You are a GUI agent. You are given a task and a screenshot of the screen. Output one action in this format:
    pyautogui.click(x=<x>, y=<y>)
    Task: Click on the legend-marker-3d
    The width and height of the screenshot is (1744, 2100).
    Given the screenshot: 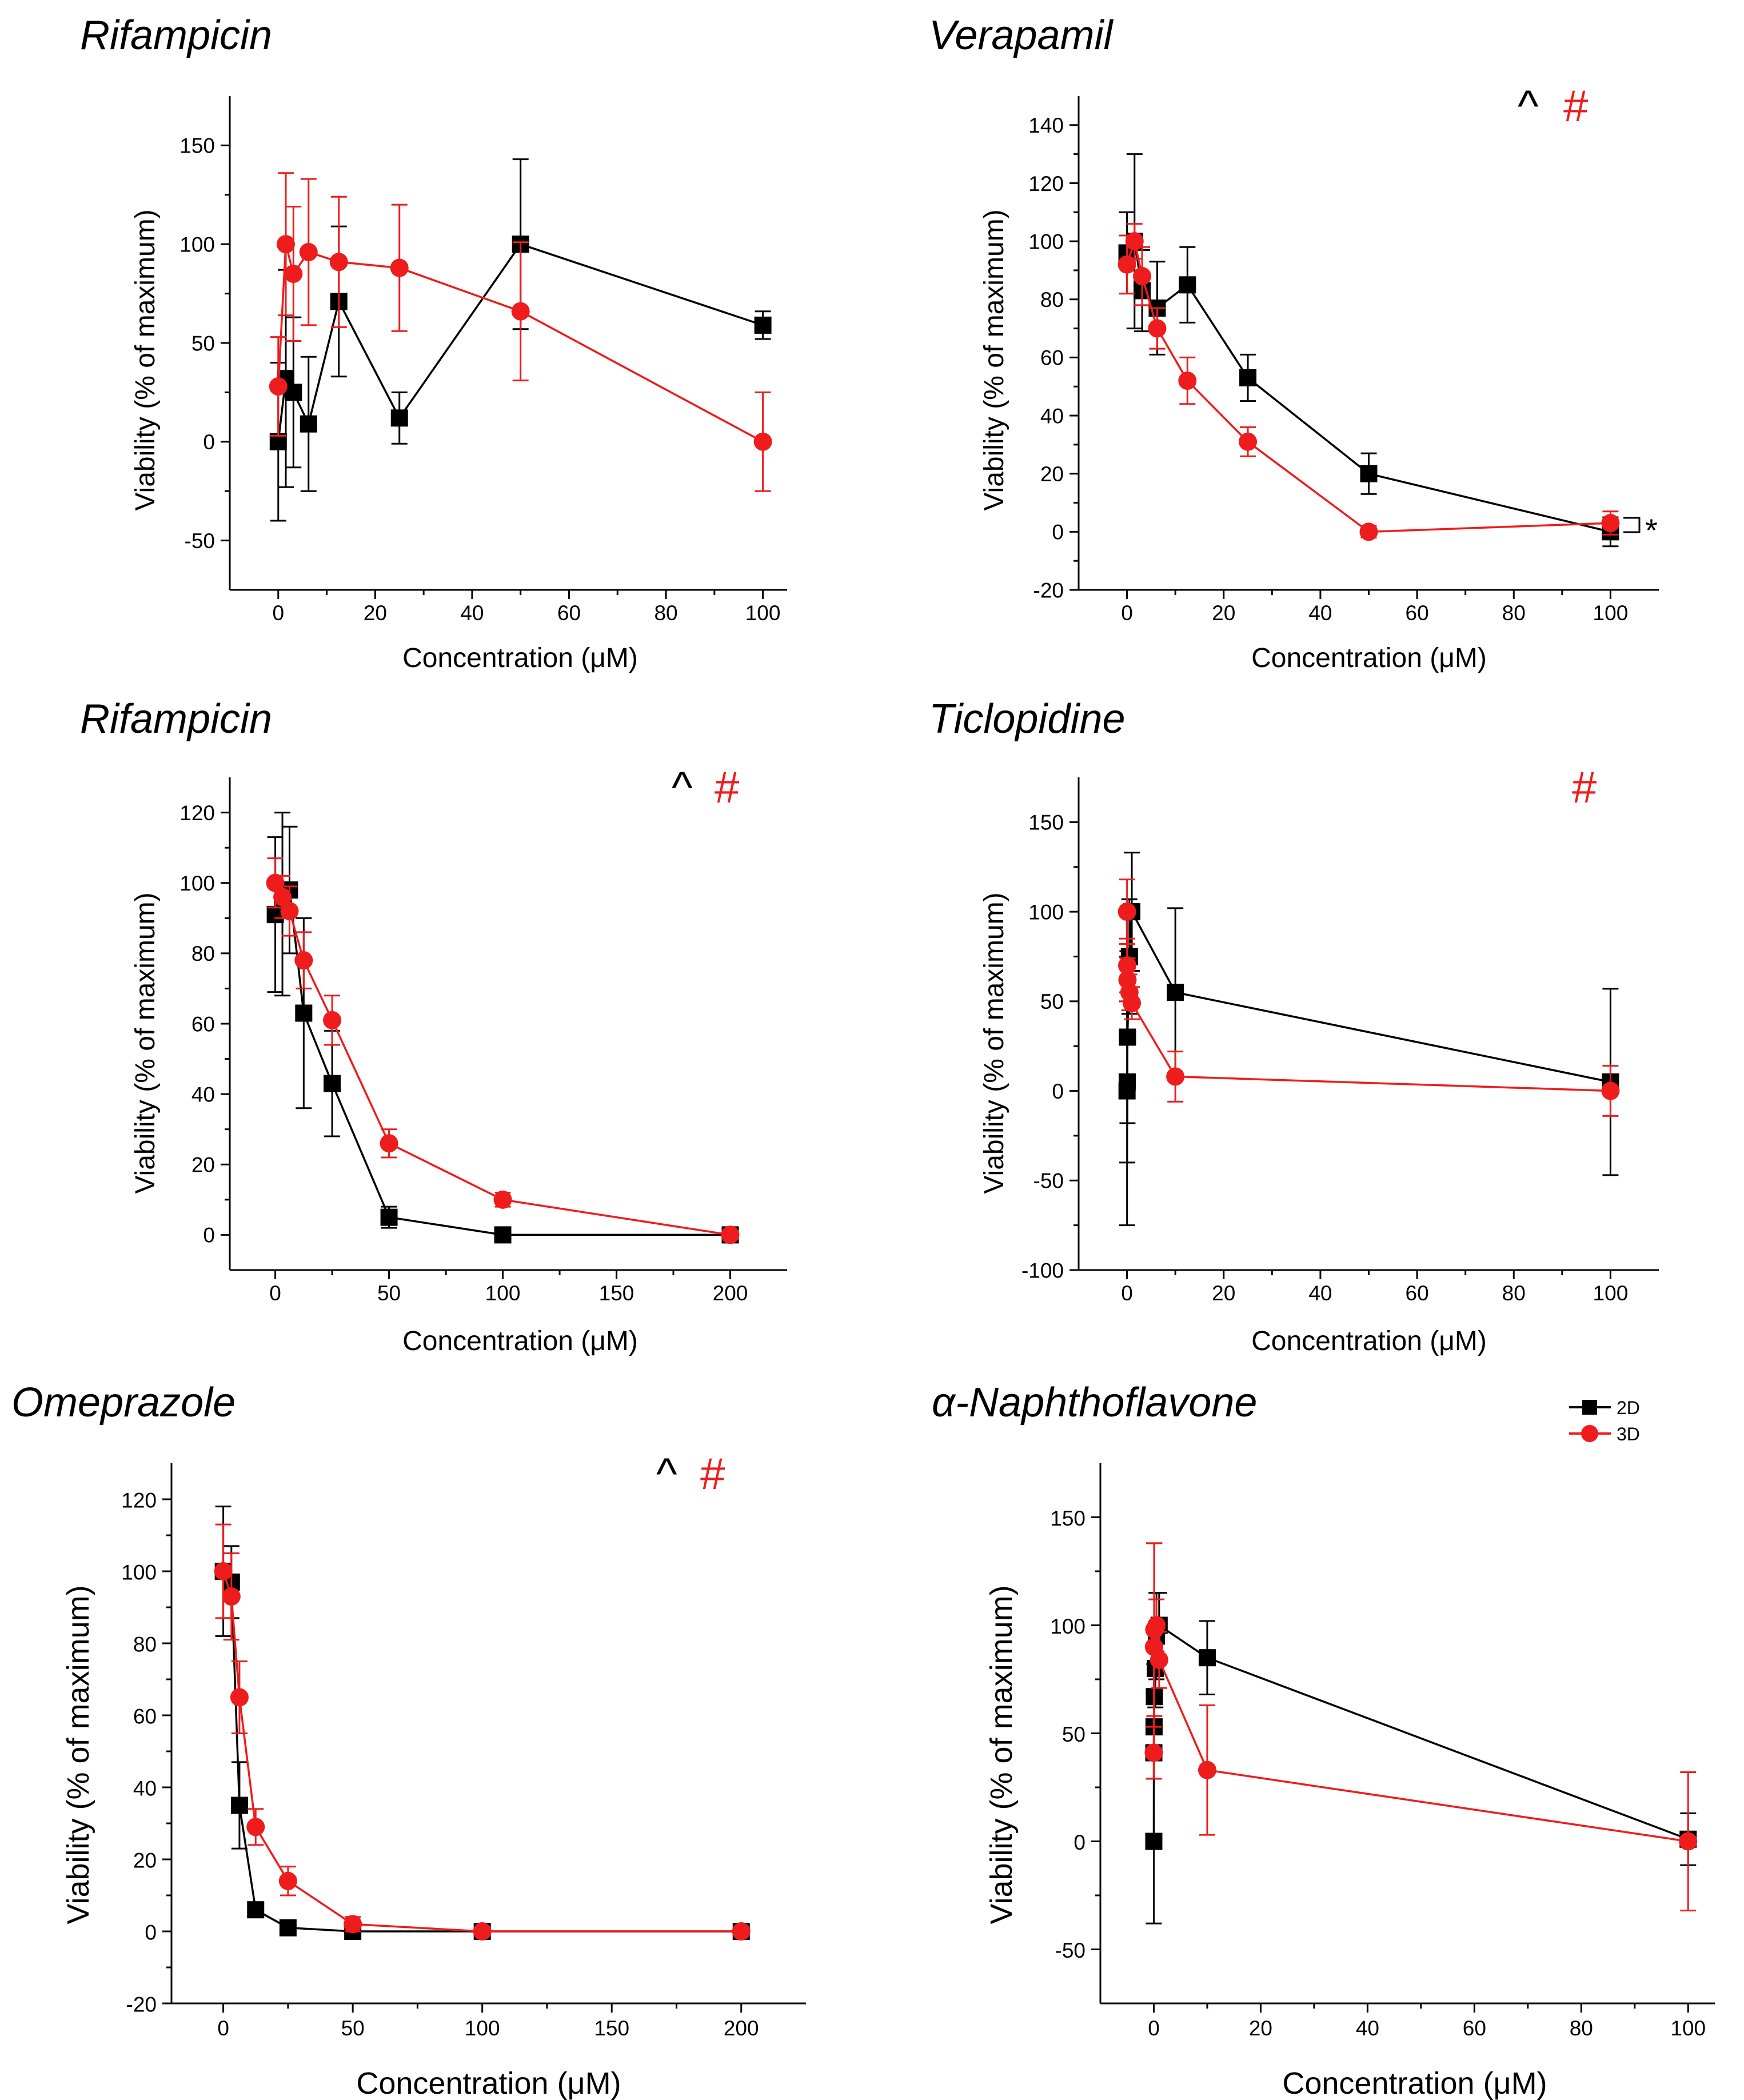 What is the action you would take?
    pyautogui.click(x=1590, y=1433)
    